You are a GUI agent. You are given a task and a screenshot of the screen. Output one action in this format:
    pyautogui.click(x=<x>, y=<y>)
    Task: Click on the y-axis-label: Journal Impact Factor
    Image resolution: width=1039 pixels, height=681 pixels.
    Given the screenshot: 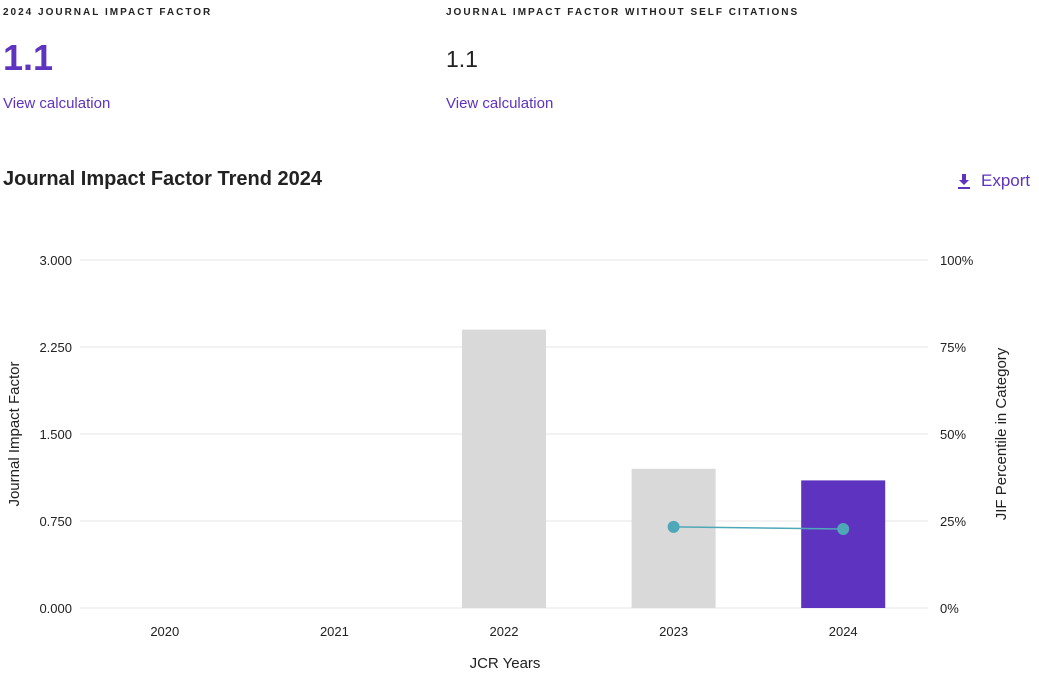 What is the action you would take?
    pyautogui.click(x=14, y=433)
    